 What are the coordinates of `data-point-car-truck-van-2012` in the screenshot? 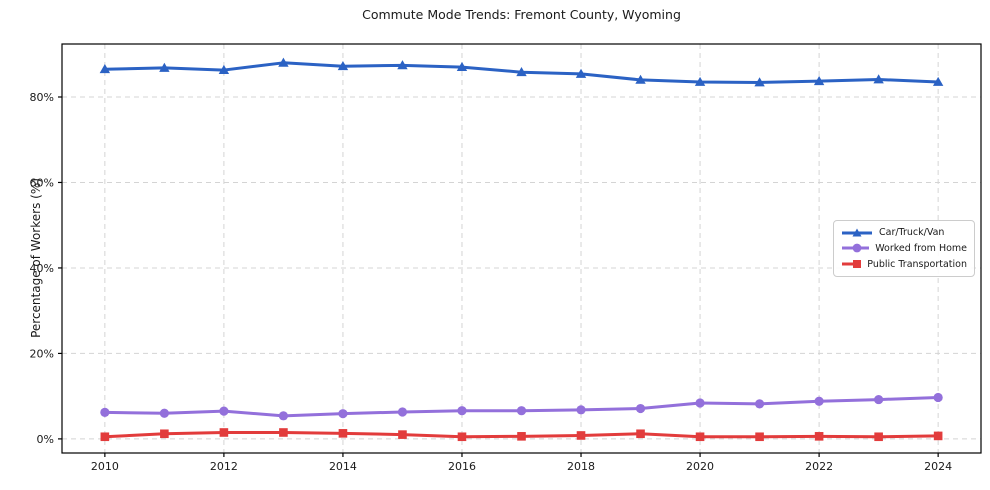 It's located at (224, 69).